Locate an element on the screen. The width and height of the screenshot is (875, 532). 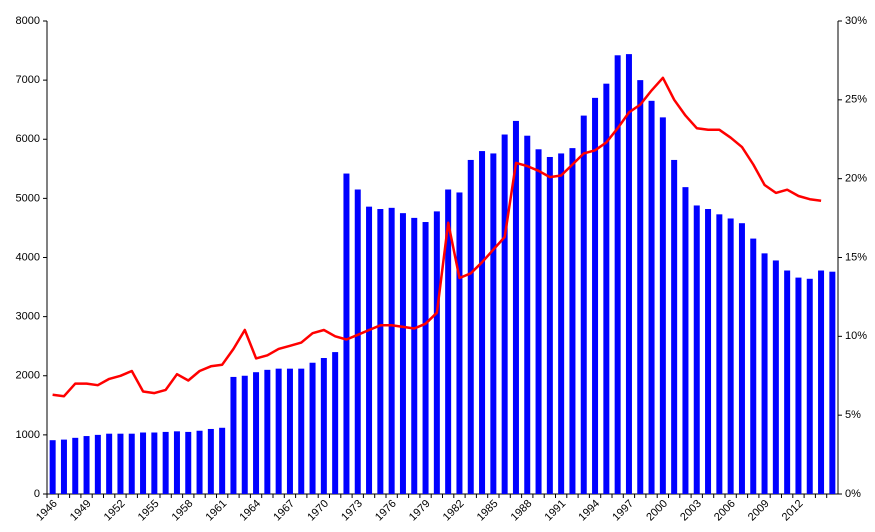
x-tick-label: 1946 is located at coordinates (47, 511).